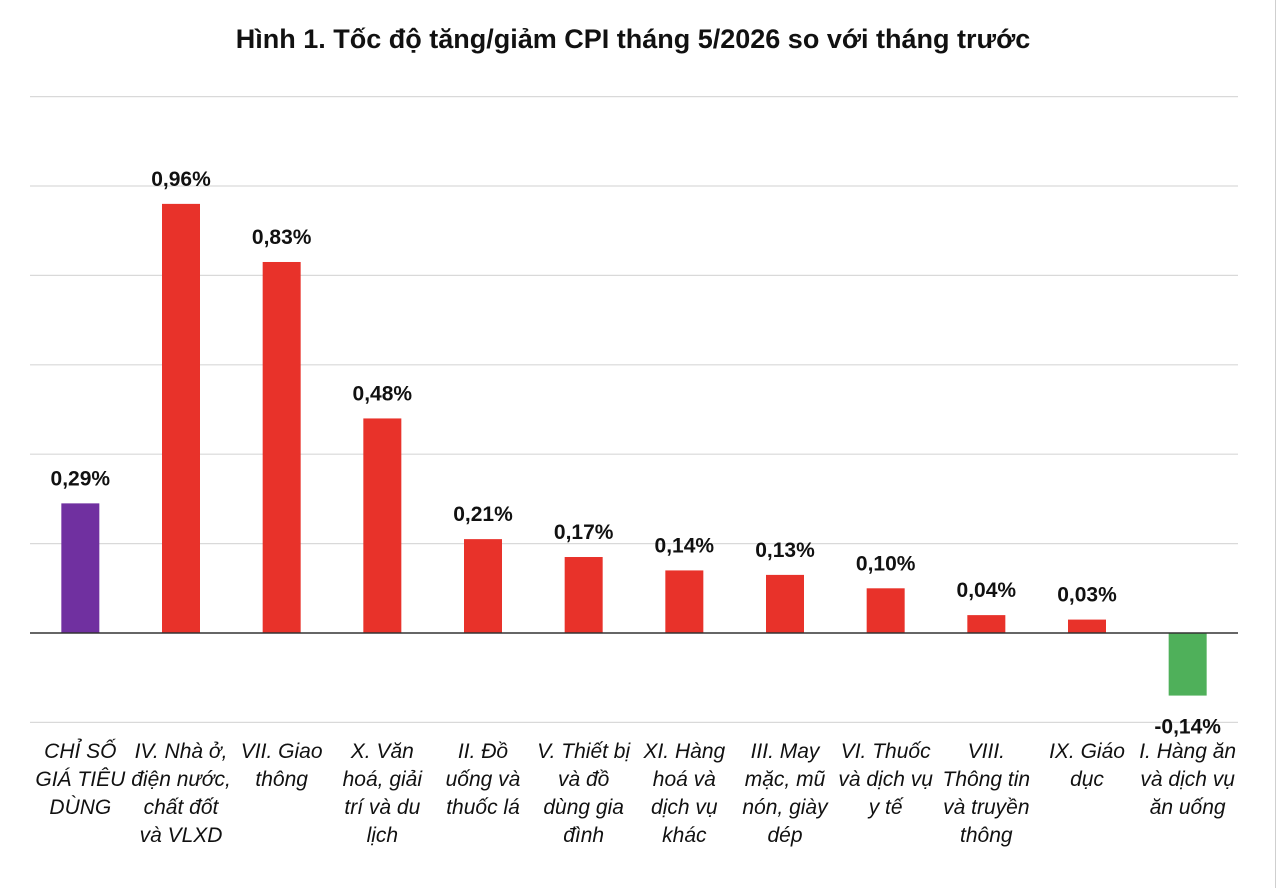 The height and width of the screenshot is (888, 1280). I want to click on category-label: XI. Hàng hoá và dịch vụ khác, so click(684, 793).